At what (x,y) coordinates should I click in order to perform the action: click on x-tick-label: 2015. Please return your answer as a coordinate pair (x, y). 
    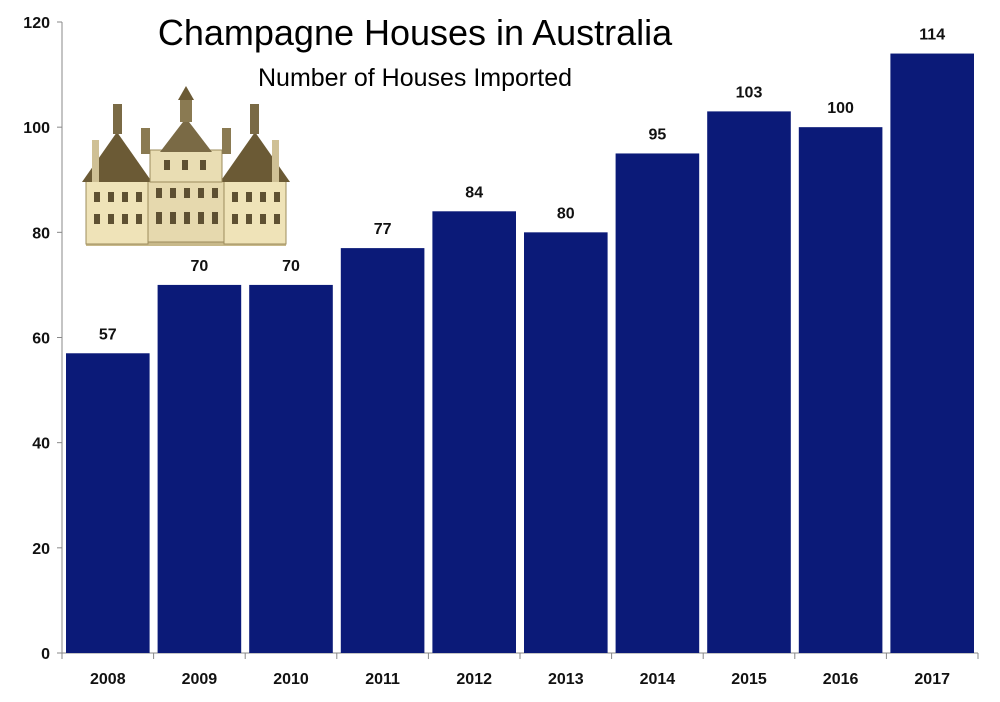
    Looking at the image, I should click on (749, 679).